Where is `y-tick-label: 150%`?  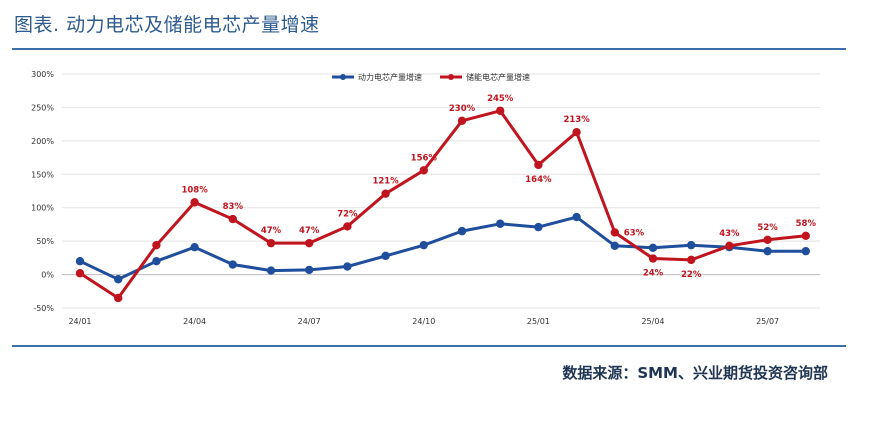 y-tick-label: 150% is located at coordinates (42, 174).